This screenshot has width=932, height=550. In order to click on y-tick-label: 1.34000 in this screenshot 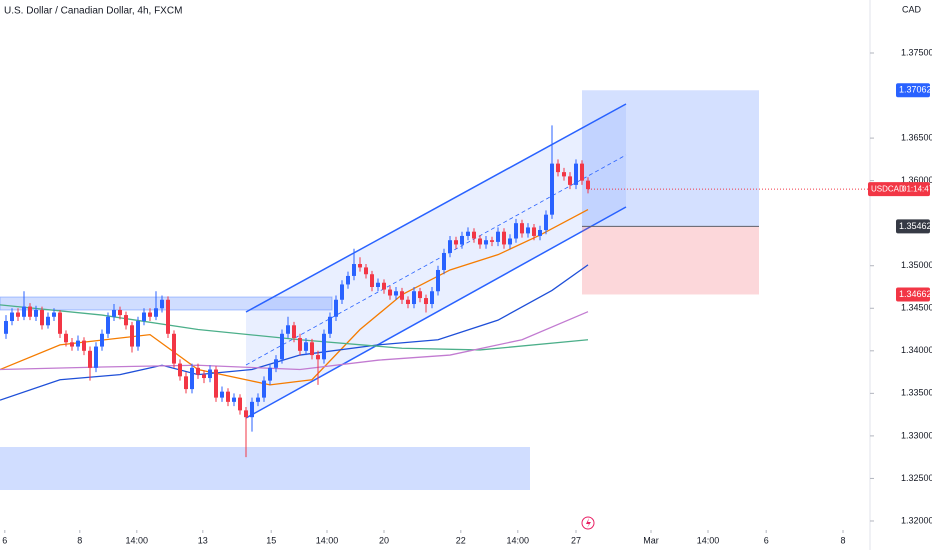, I will do `click(916, 350)`.